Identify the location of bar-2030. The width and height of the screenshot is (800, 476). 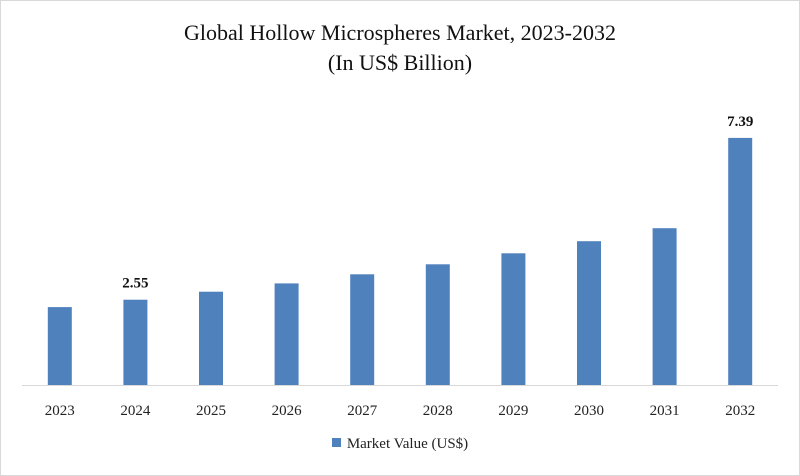
(589, 313).